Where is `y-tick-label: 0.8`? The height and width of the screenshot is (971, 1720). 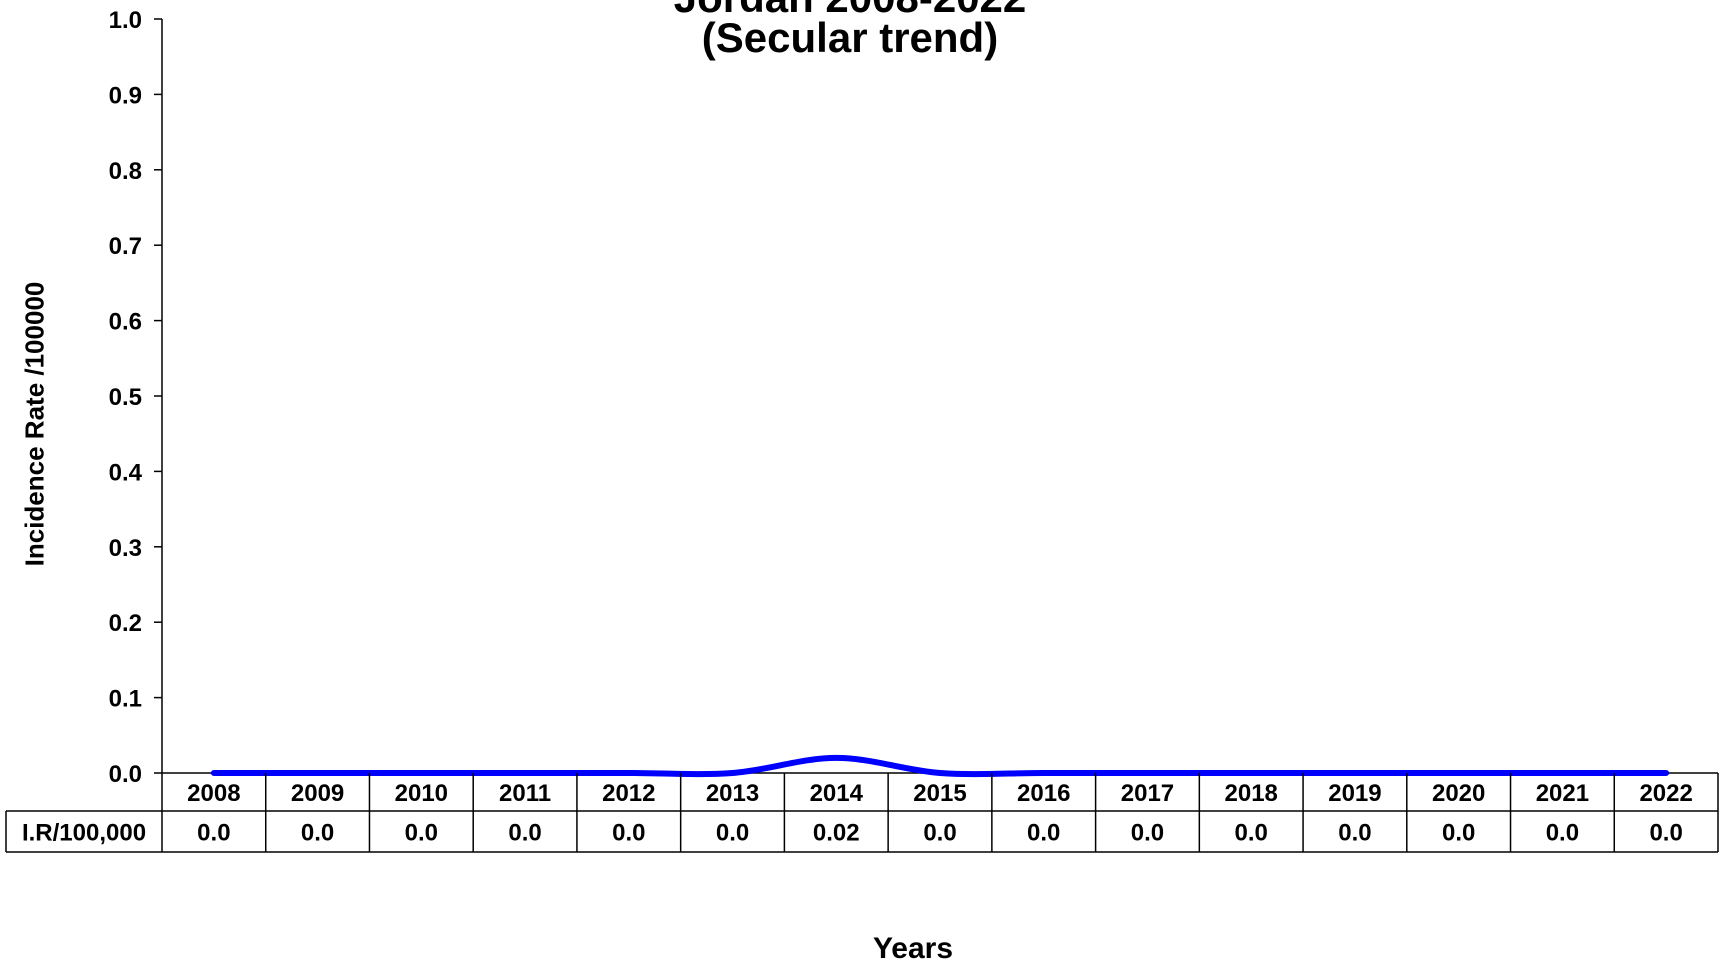
y-tick-label: 0.8 is located at coordinates (125, 171).